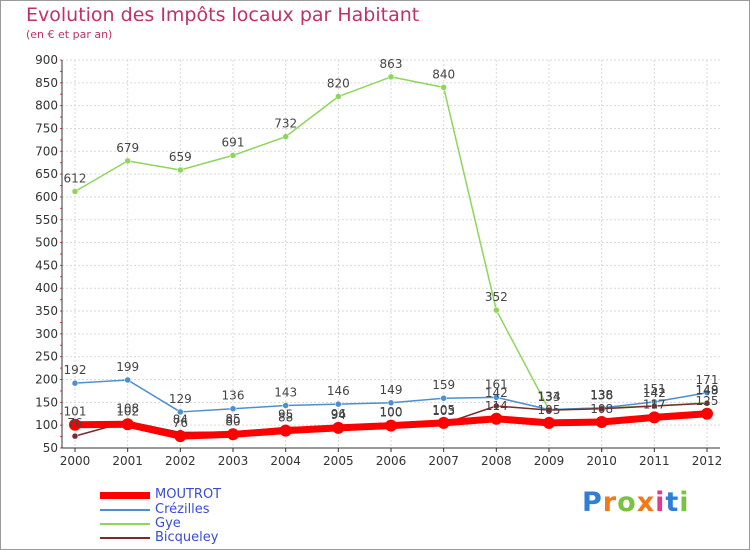  What do you see at coordinates (75, 412) in the screenshot?
I see `data-label-moutrot: 101` at bounding box center [75, 412].